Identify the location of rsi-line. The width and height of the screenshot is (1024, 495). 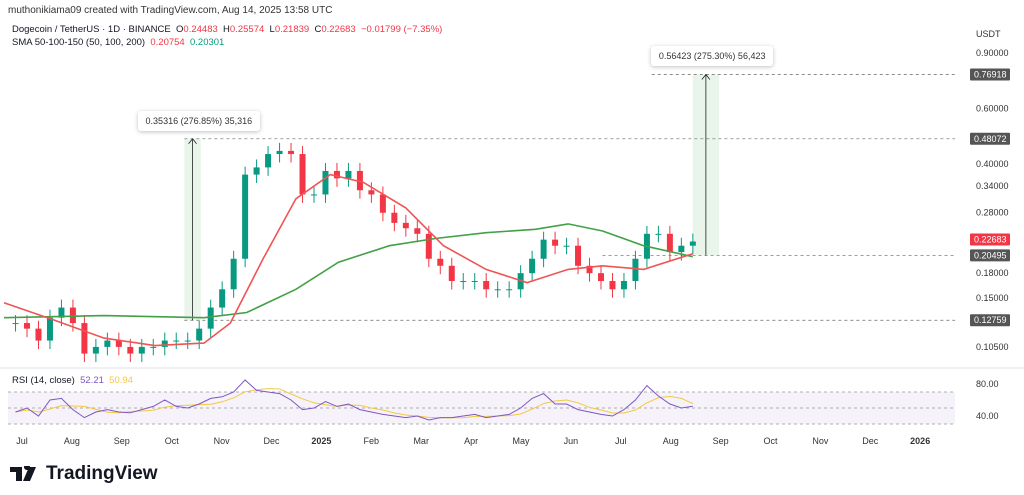
(354, 400).